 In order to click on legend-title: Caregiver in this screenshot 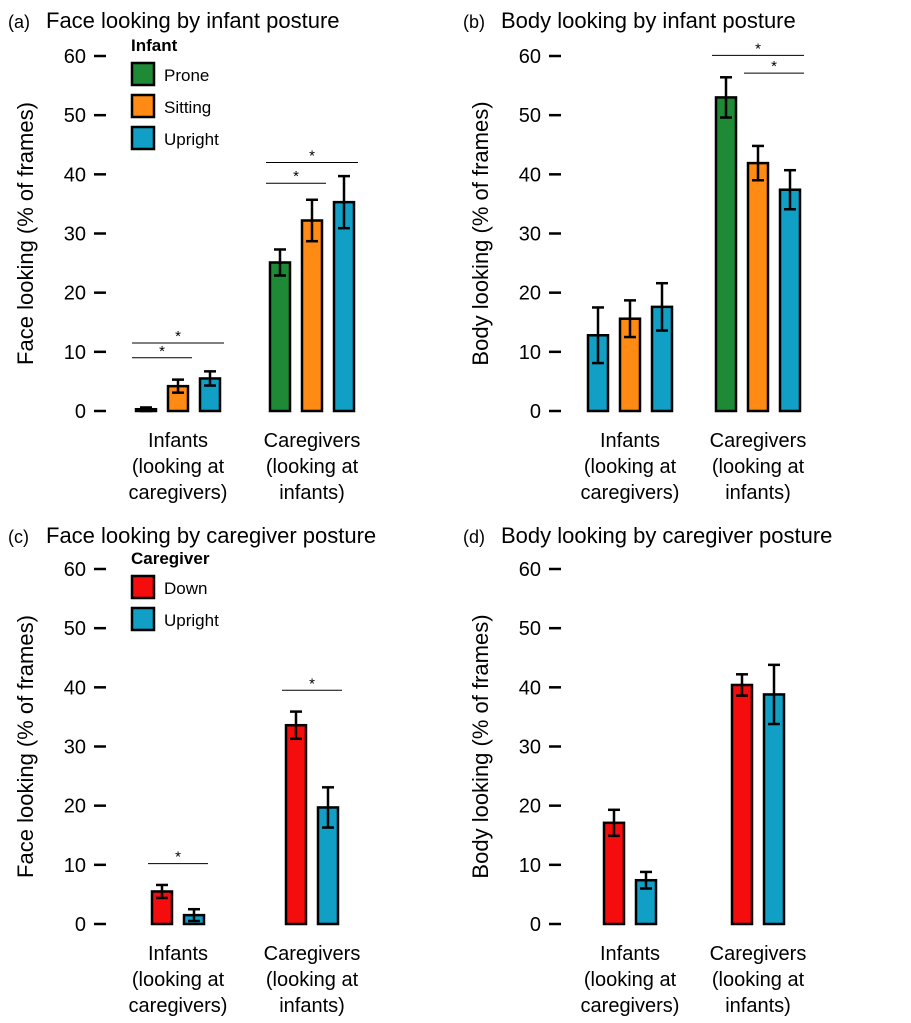, I will do `click(170, 558)`.